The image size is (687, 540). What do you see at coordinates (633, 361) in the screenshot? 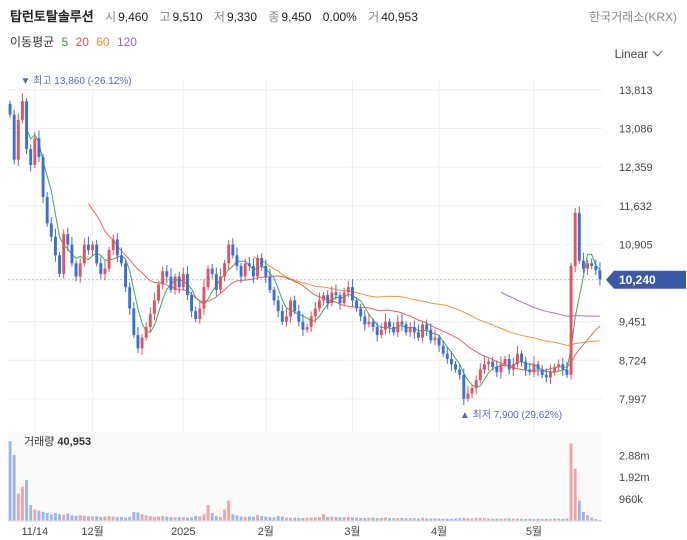
I see `y-tick-label: 8,724` at bounding box center [633, 361].